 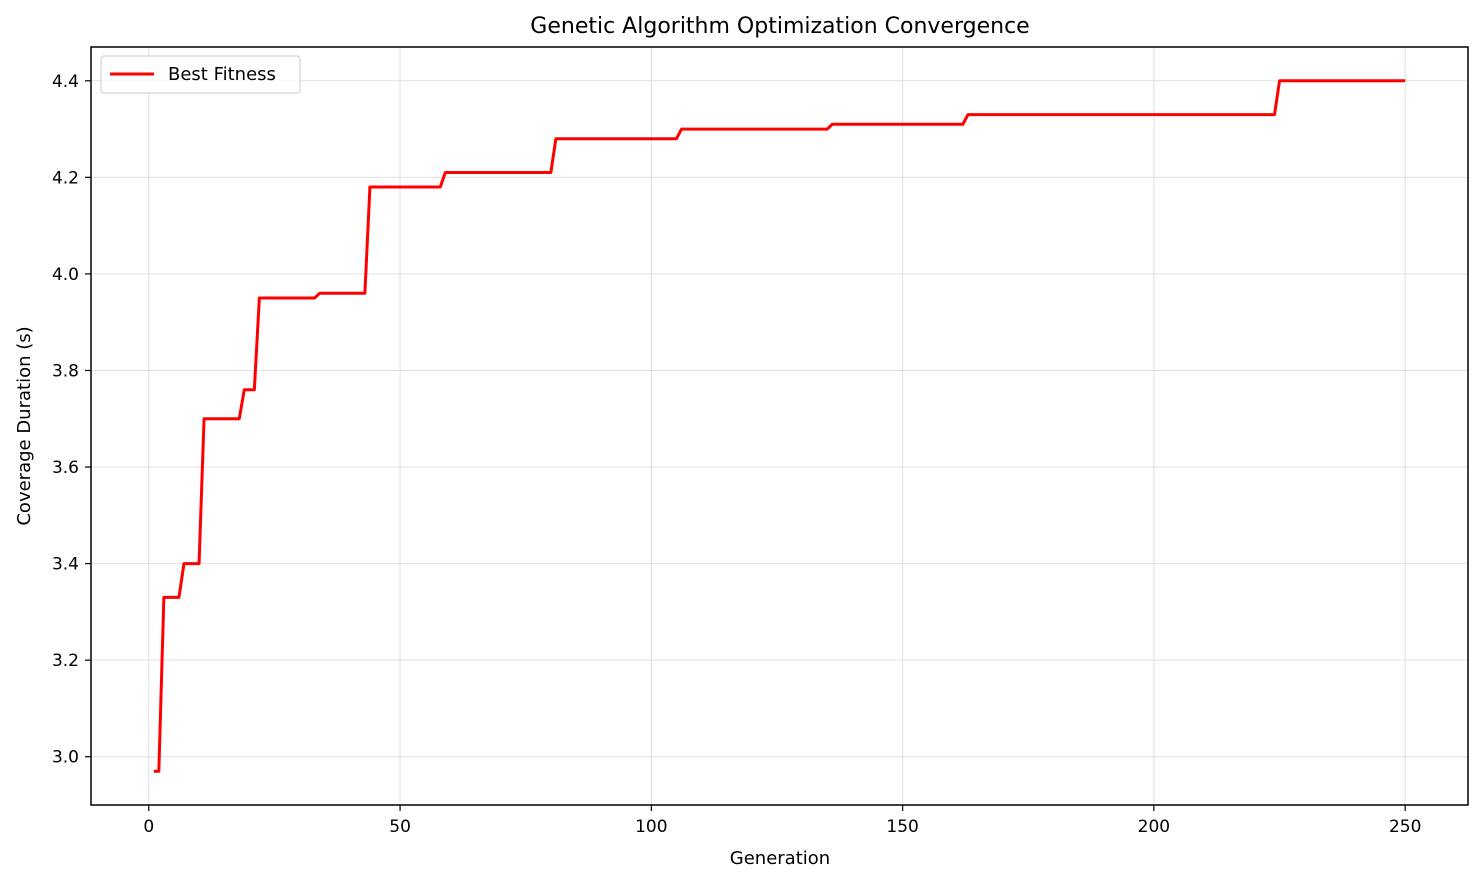 What do you see at coordinates (24, 425) in the screenshot?
I see `y-axis-label: Coverage Duration (s)` at bounding box center [24, 425].